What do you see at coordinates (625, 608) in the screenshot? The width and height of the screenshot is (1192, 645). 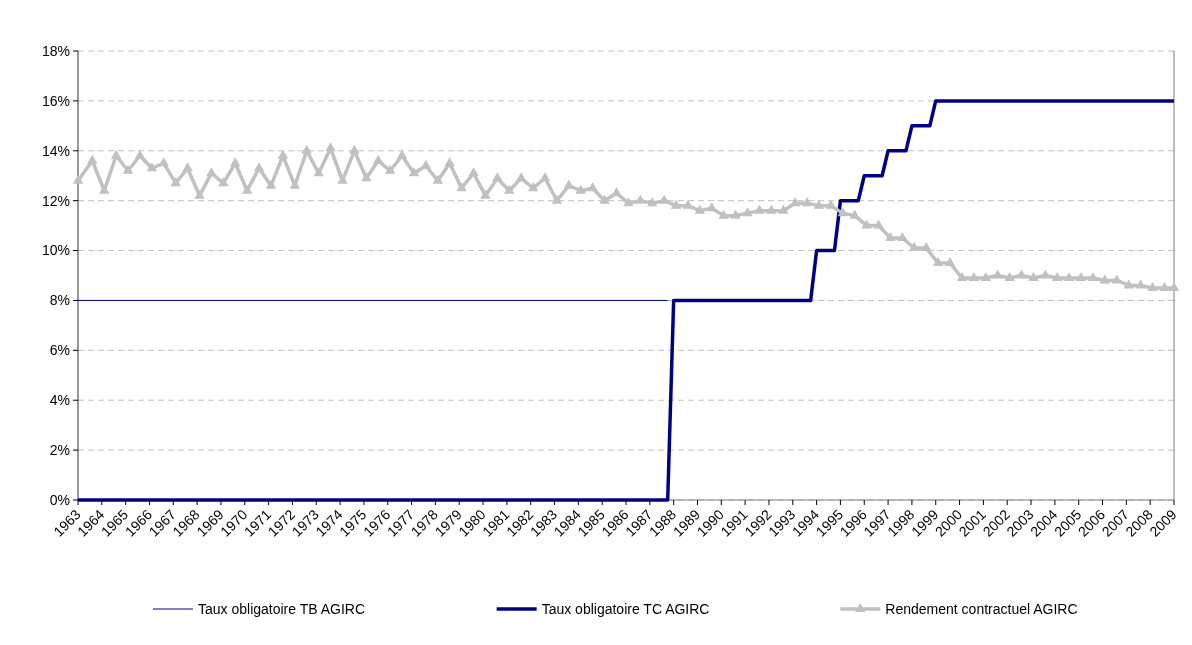 I see `legend-label: Taux obligatoire TC AGIRC` at bounding box center [625, 608].